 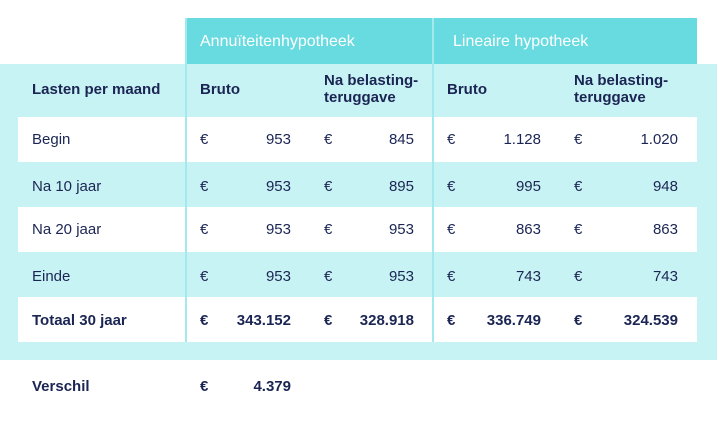 I want to click on cell-value: 328.918, so click(x=386, y=320).